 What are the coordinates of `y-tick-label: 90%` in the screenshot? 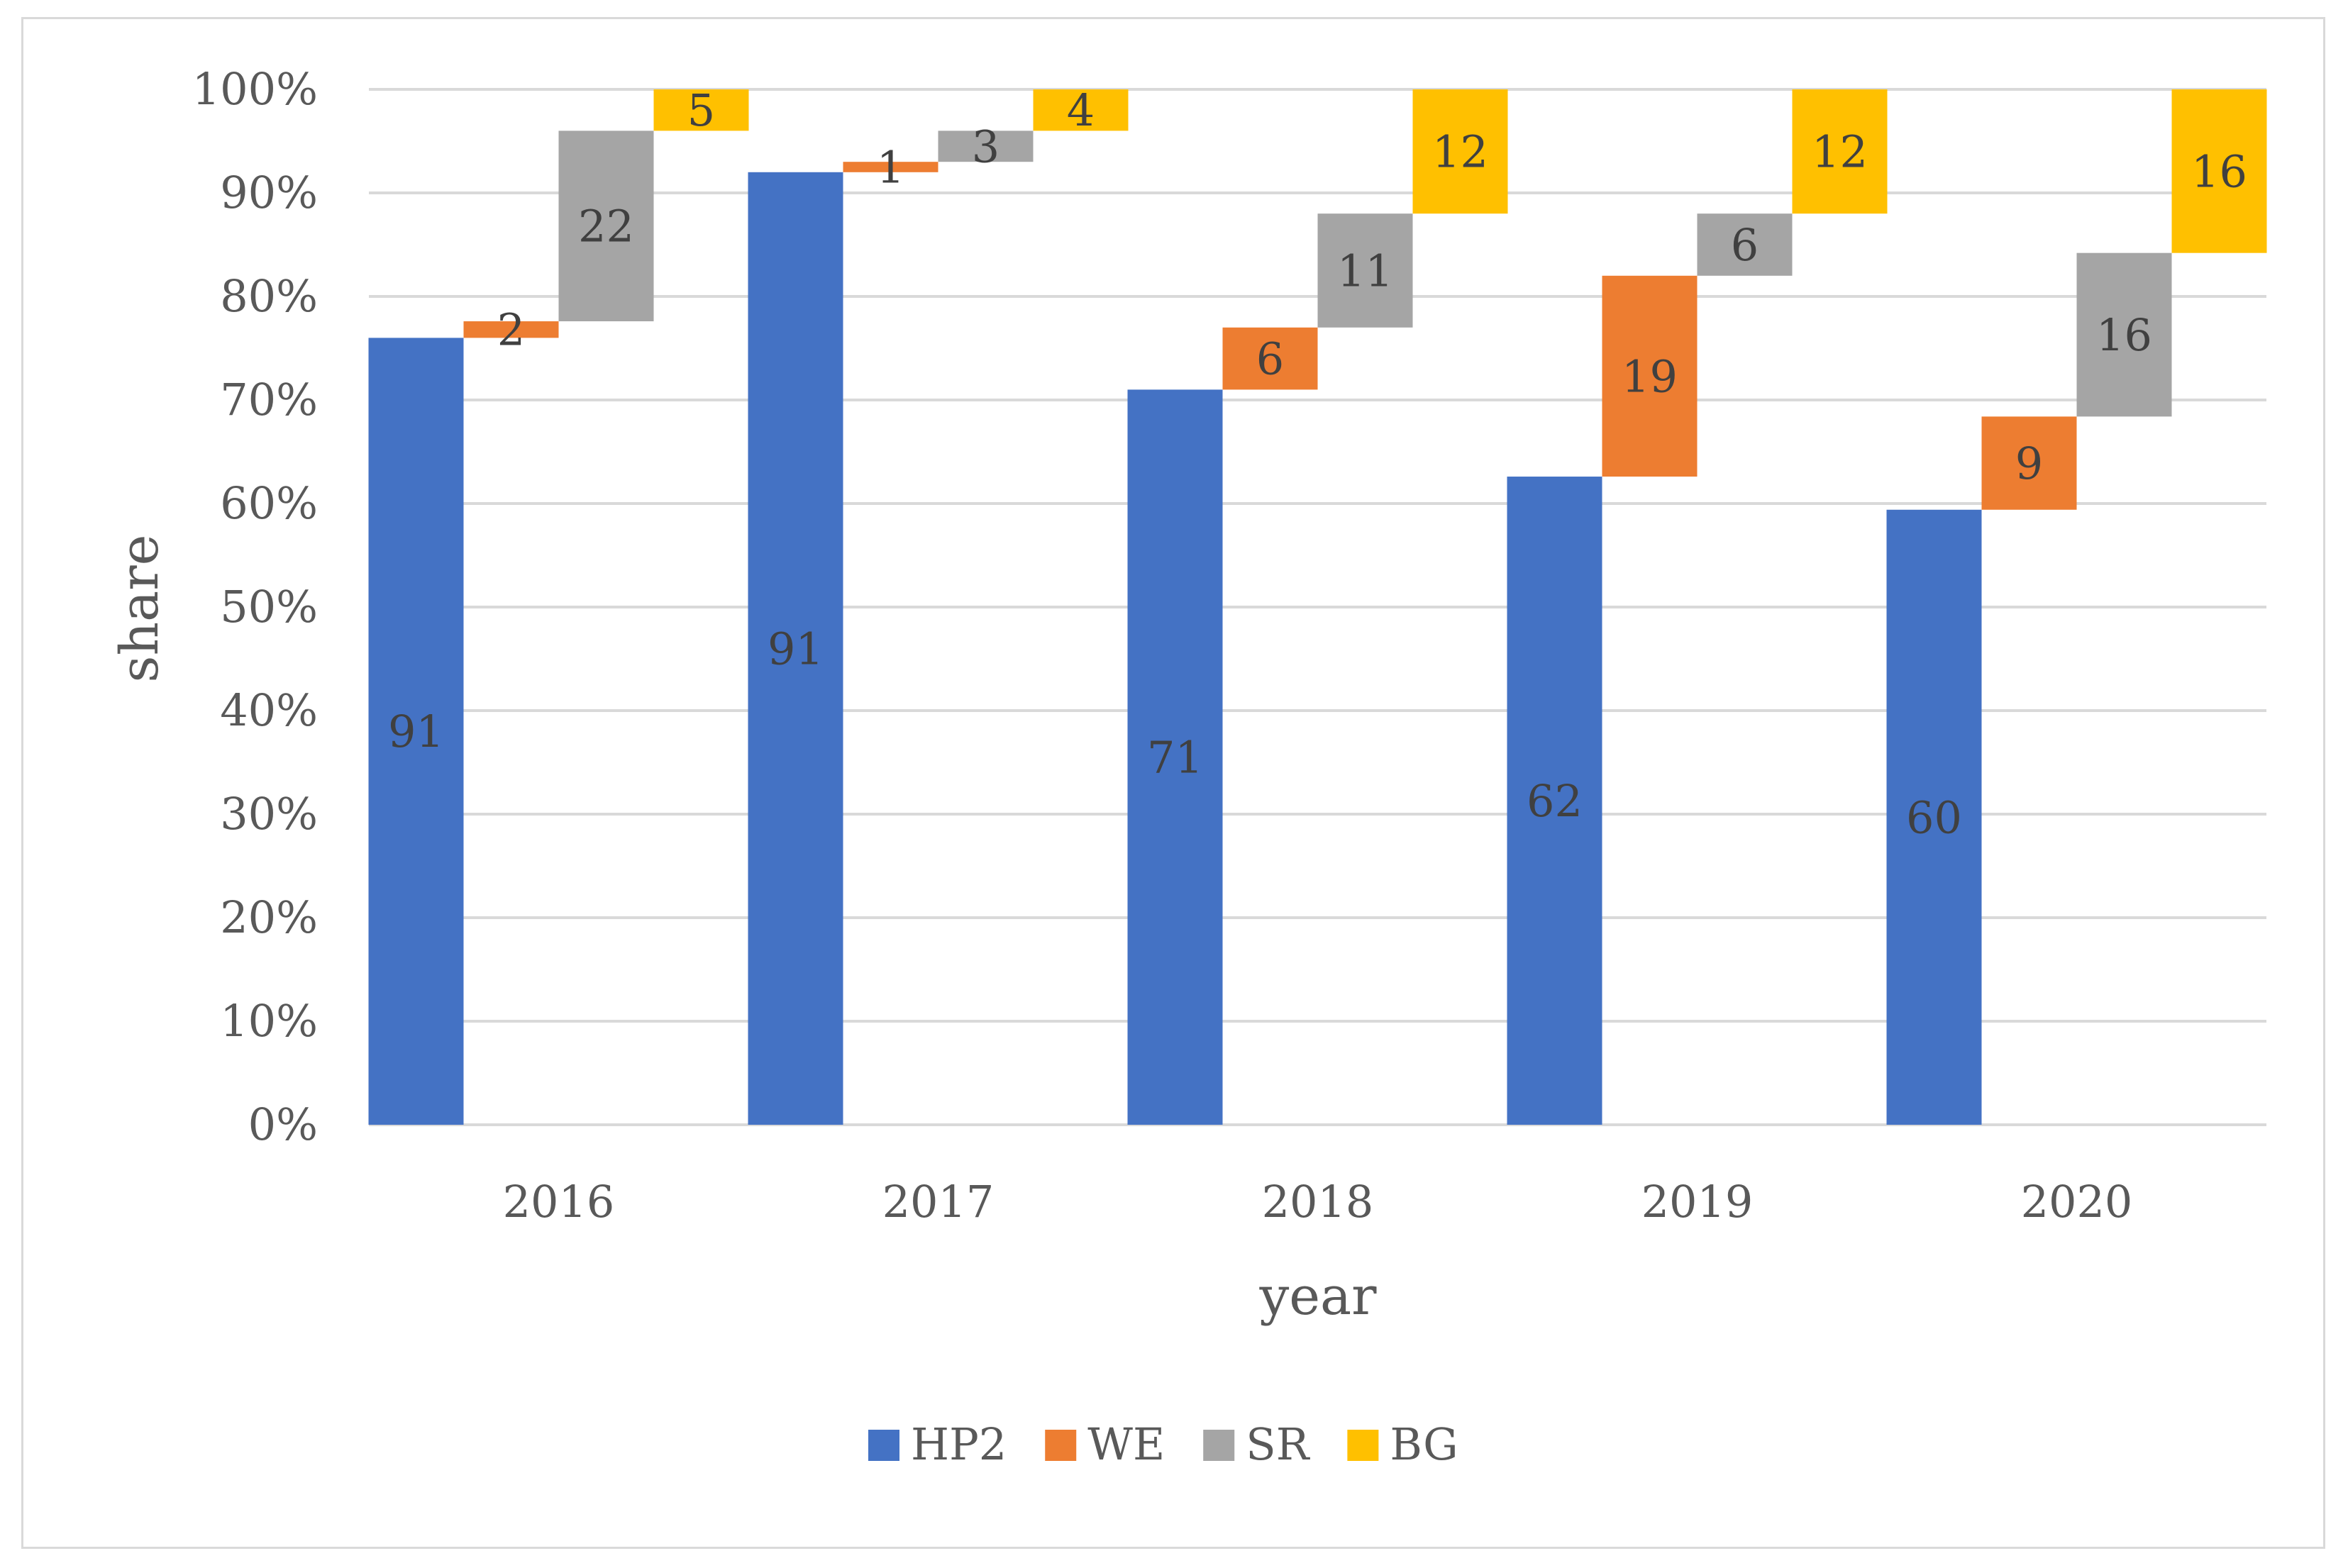 It's located at (269, 193).